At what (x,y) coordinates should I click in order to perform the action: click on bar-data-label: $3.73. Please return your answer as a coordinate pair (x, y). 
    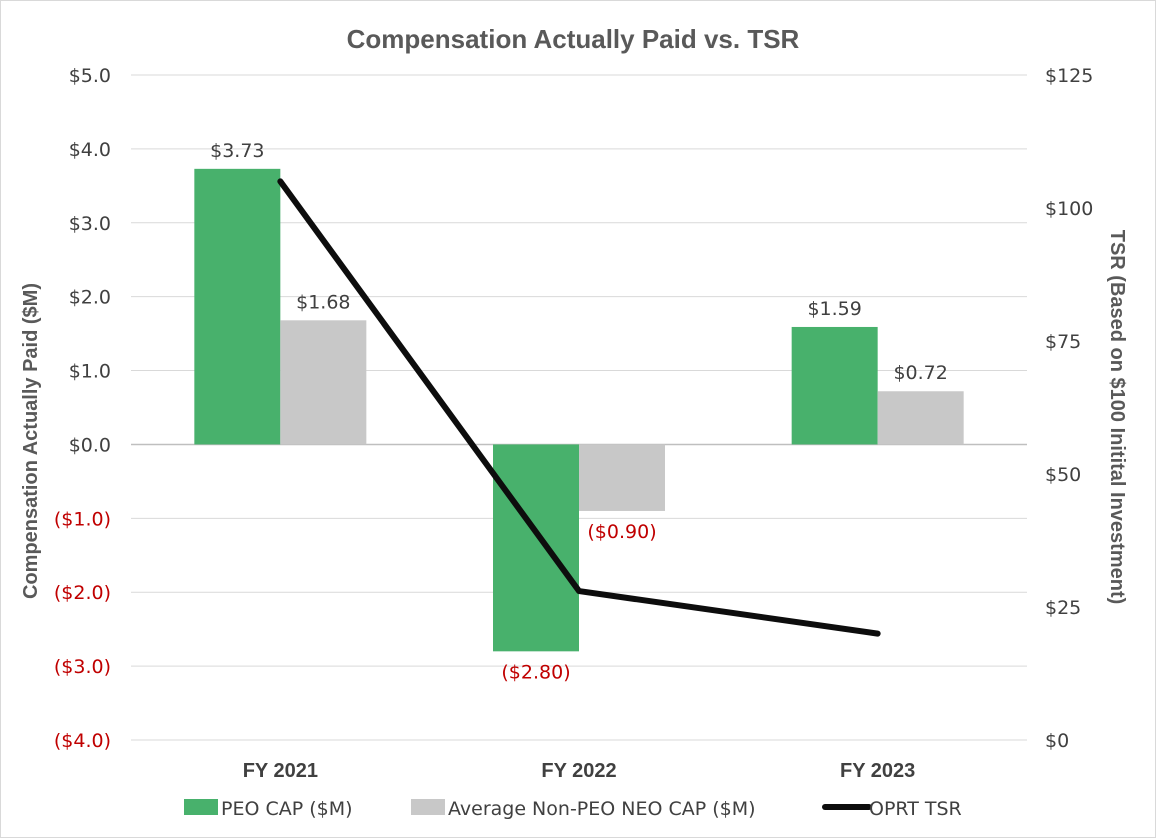
    Looking at the image, I should click on (237, 151).